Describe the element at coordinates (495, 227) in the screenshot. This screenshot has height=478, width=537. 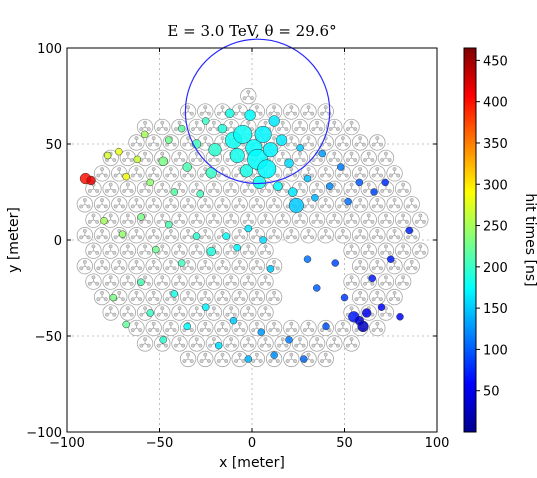
I see `colorbar-tick-label: 250` at that location.